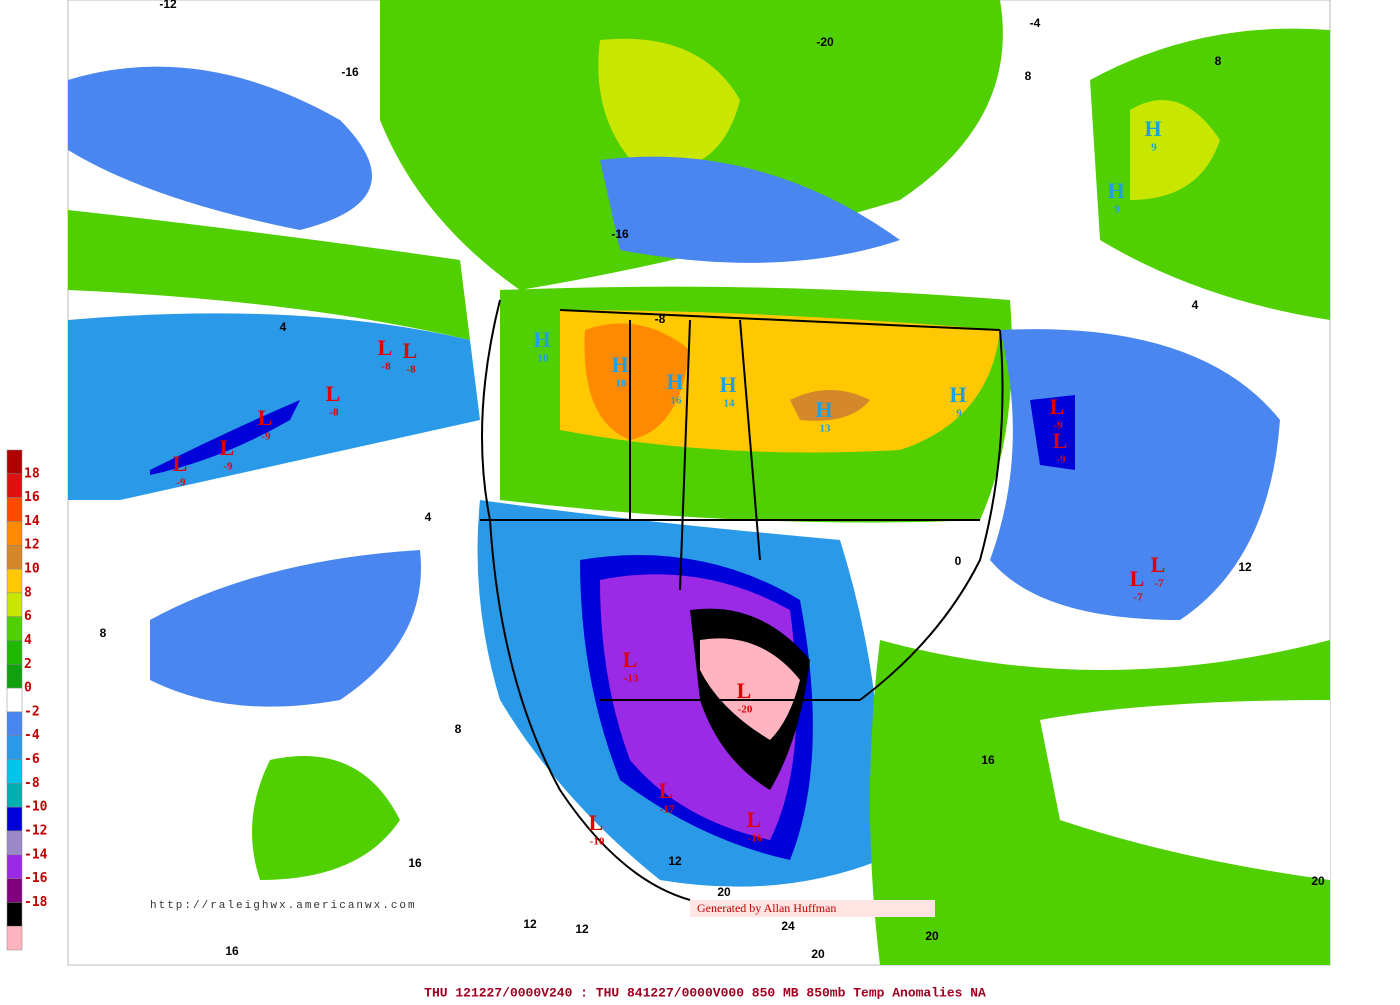 The image size is (1400, 1005). Describe the element at coordinates (36, 854) in the screenshot. I see `legend-label: -14` at that location.